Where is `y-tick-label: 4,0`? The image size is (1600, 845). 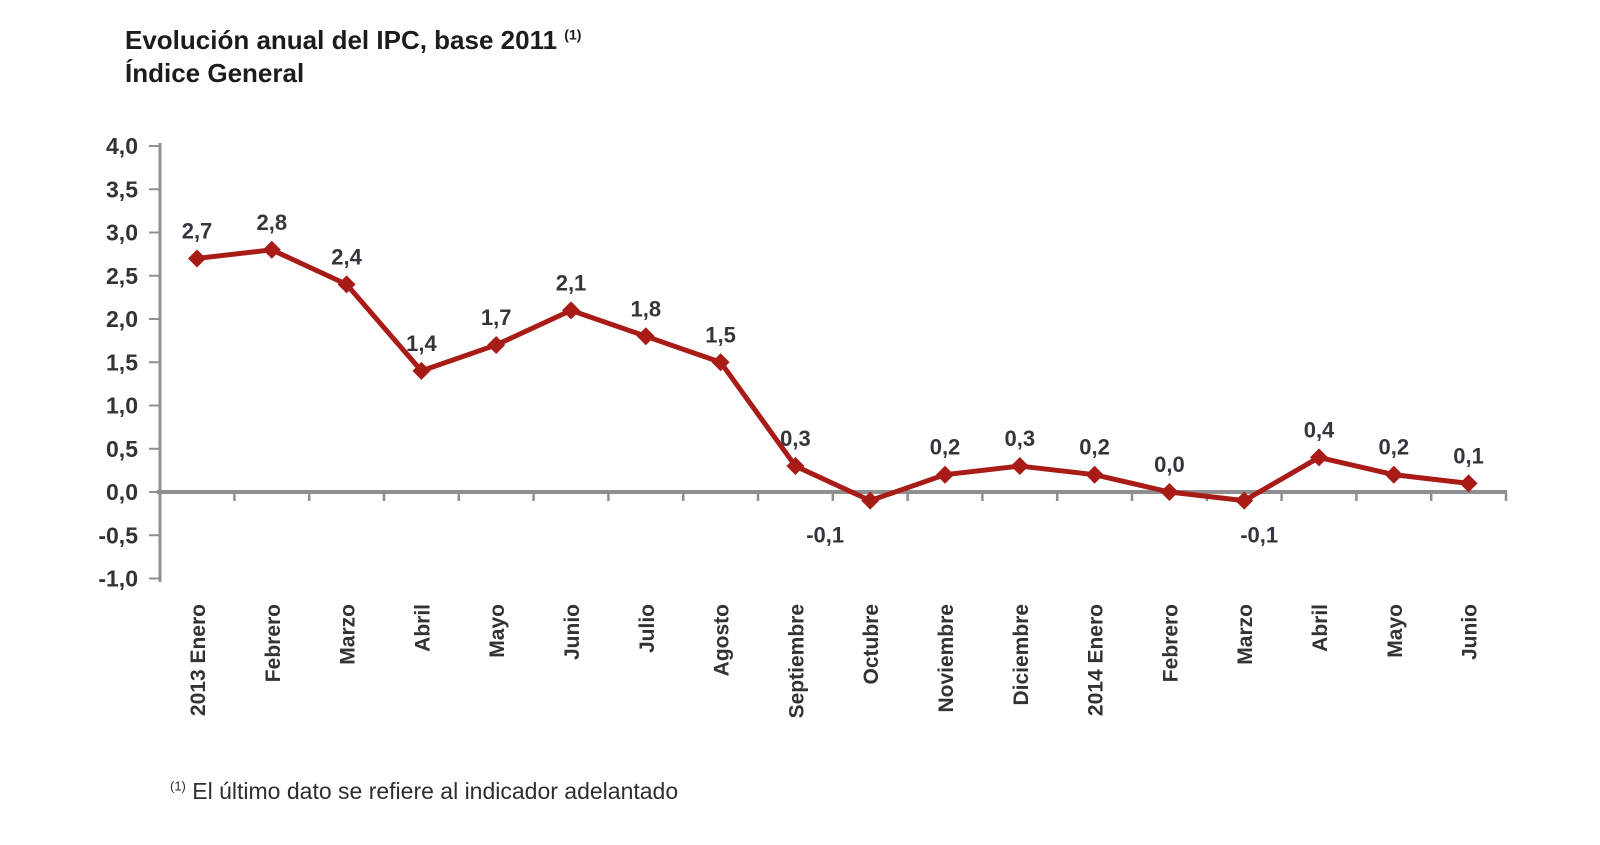 y-tick-label: 4,0 is located at coordinates (122, 146).